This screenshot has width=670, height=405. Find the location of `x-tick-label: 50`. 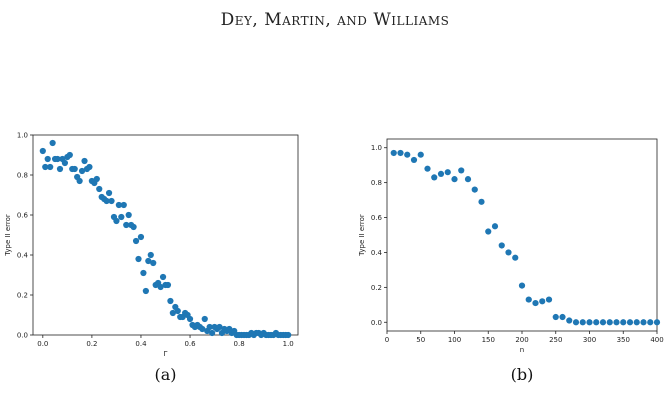

x-tick-label: 50 is located at coordinates (420, 340).